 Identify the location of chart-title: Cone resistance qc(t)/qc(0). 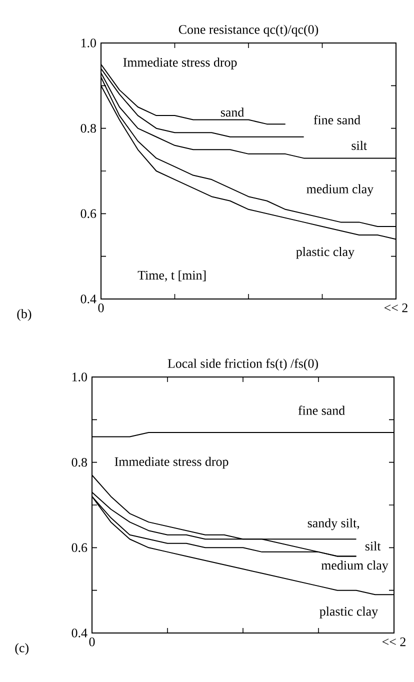
(248, 30).